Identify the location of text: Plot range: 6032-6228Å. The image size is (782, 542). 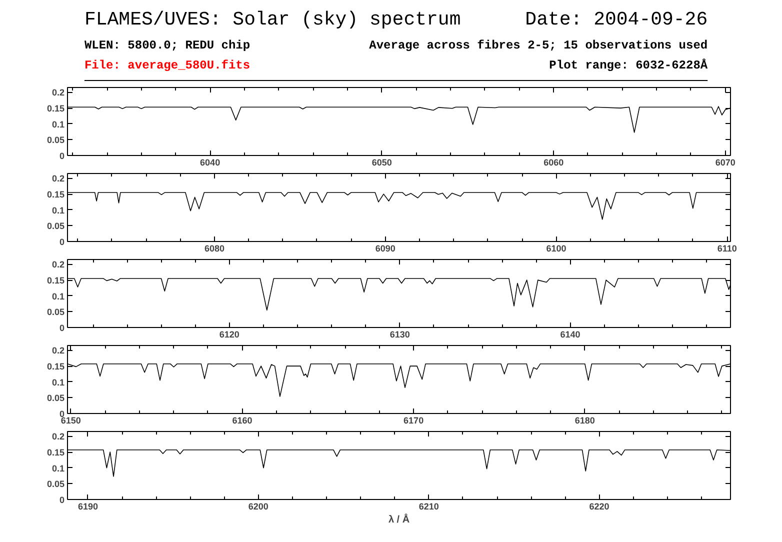
(628, 65).